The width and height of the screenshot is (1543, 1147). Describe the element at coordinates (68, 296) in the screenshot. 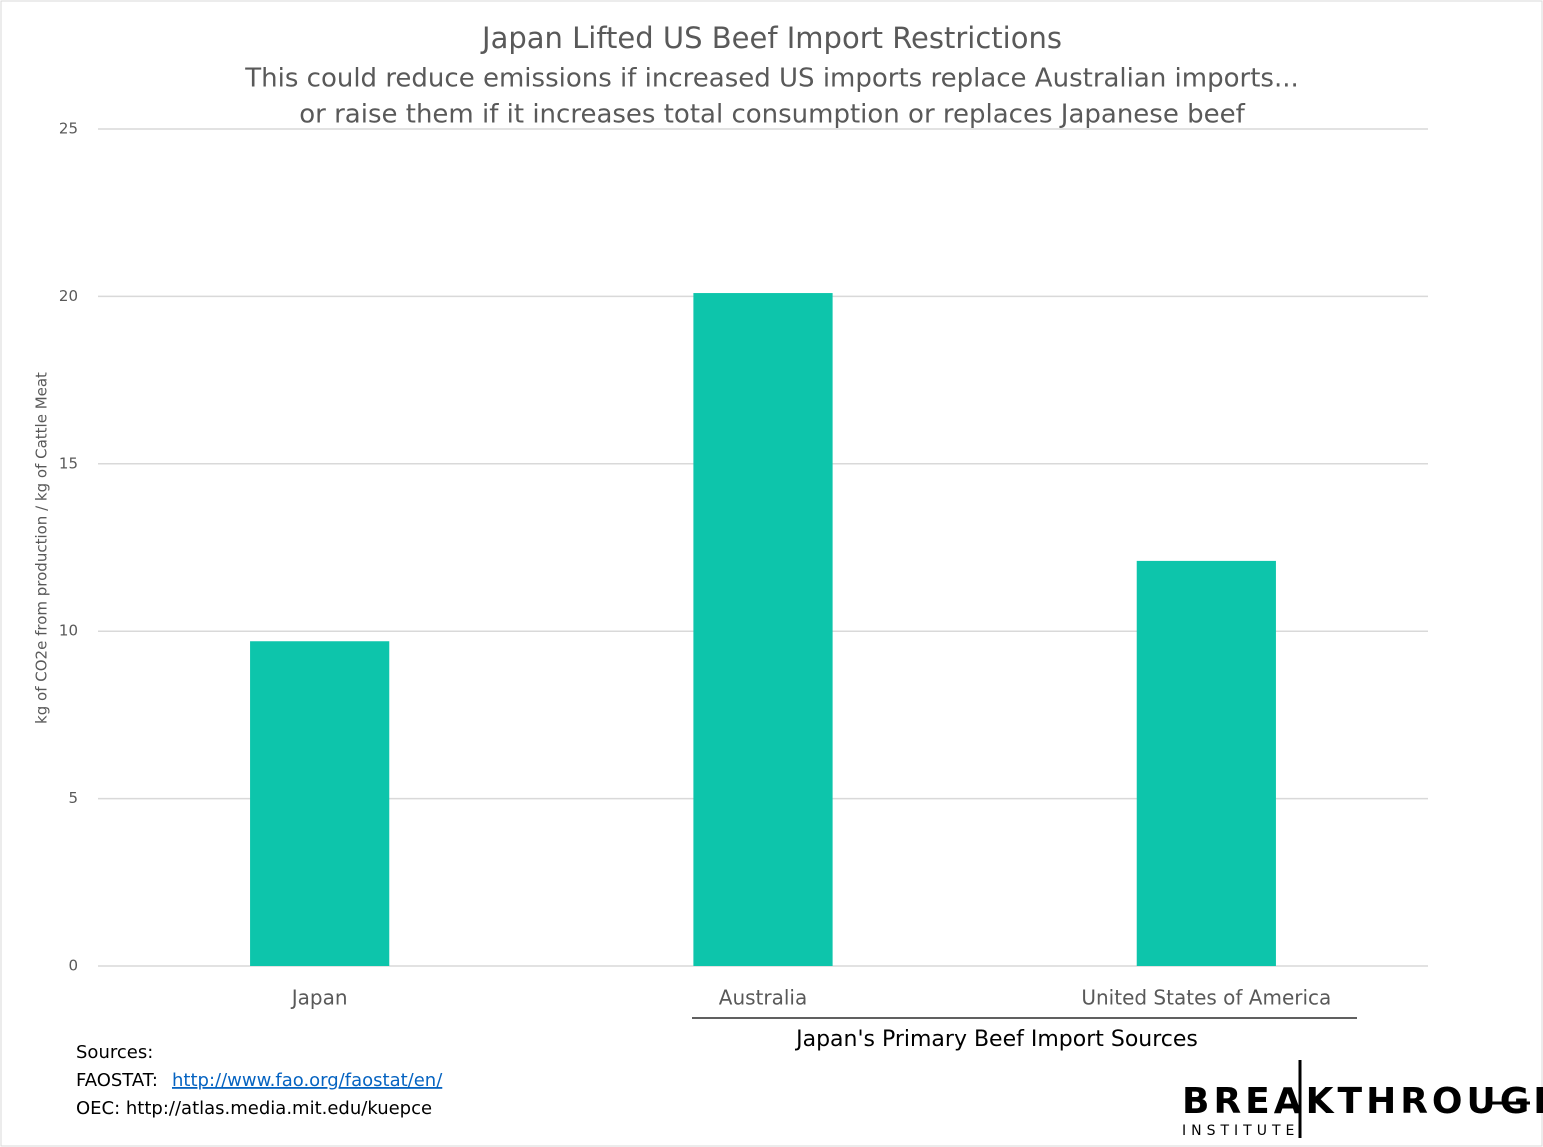

I see `y-tick-label: 20` at that location.